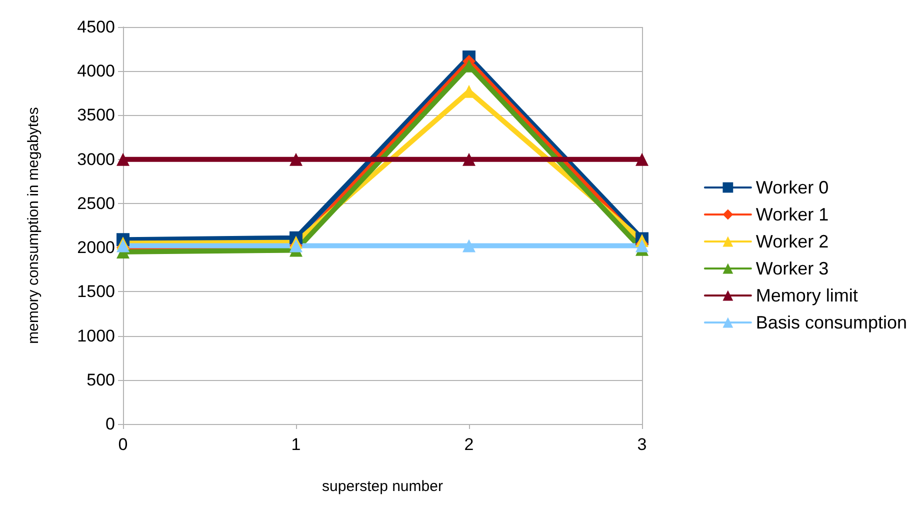  Describe the element at coordinates (792, 214) in the screenshot. I see `legend-label: Worker 1` at that location.